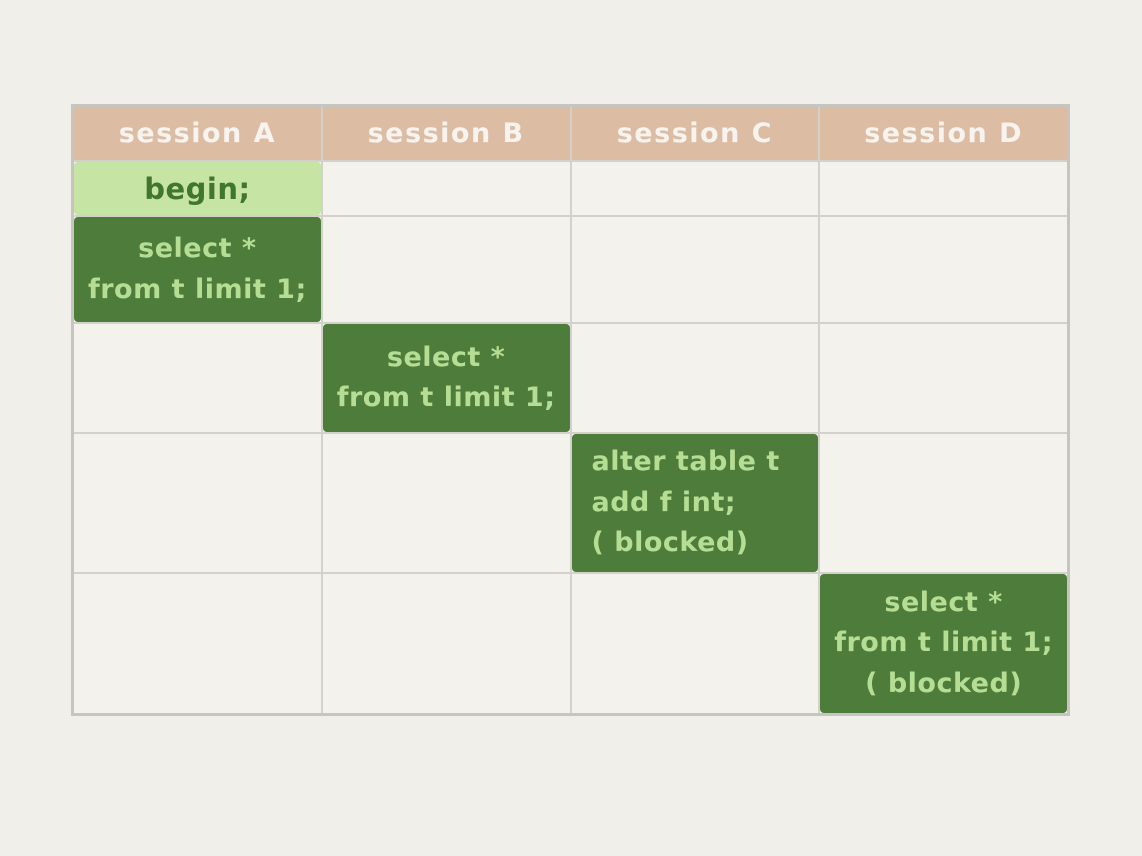  I want to click on cell-row4-session-c: alter table t add f int; ( blocked), so click(695, 503).